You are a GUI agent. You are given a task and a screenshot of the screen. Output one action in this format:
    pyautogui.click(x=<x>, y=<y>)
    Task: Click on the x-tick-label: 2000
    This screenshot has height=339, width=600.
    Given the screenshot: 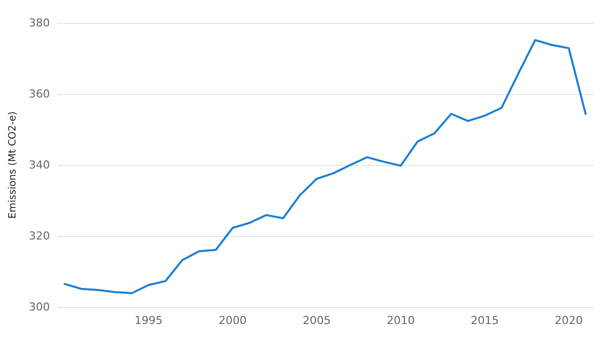 What is the action you would take?
    pyautogui.click(x=232, y=320)
    